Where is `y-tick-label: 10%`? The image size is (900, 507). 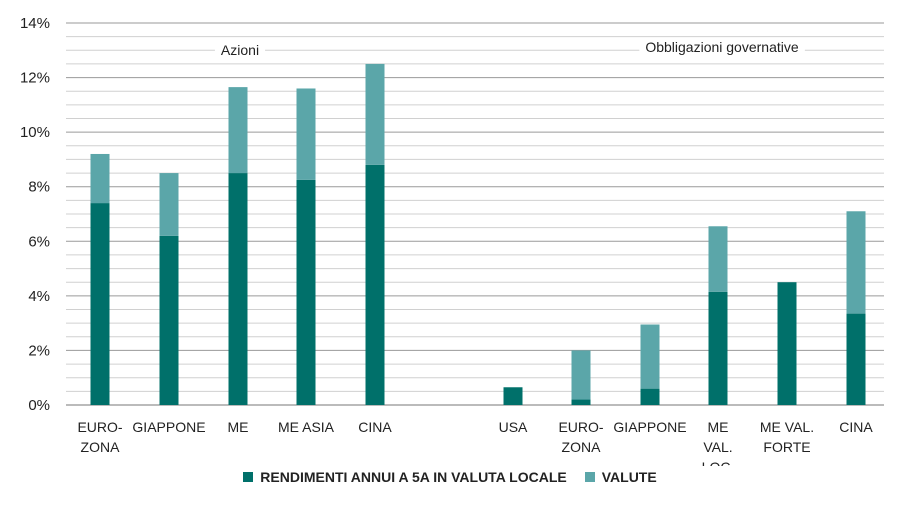 y-tick-label: 10% is located at coordinates (35, 132).